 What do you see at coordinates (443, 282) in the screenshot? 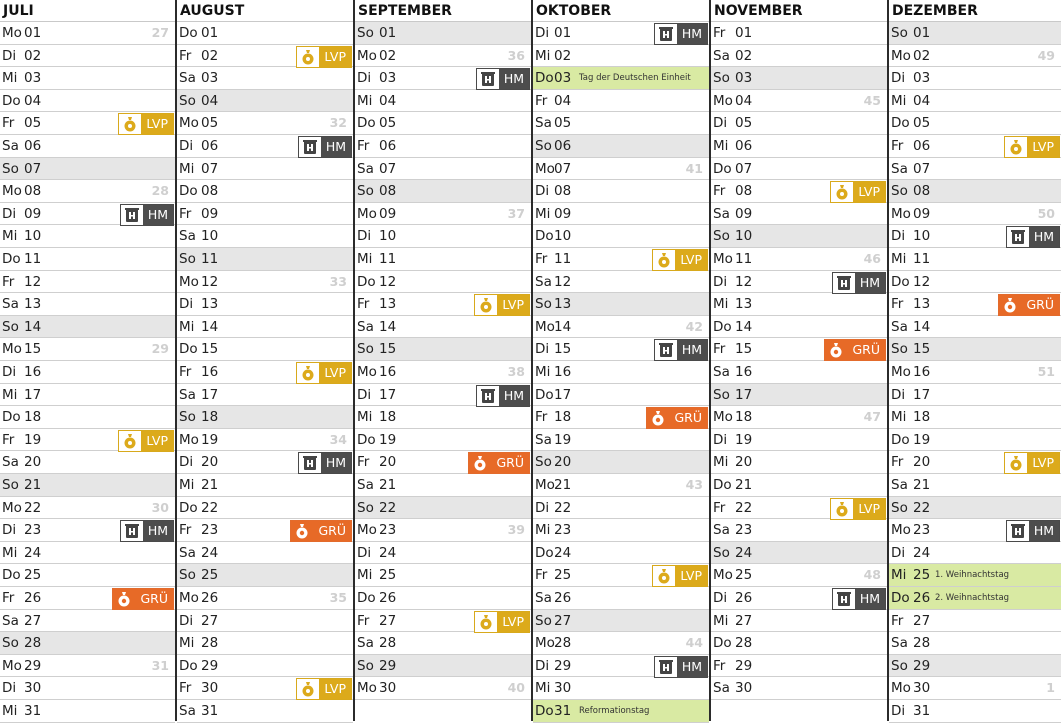
I see `day-row: Do 12` at bounding box center [443, 282].